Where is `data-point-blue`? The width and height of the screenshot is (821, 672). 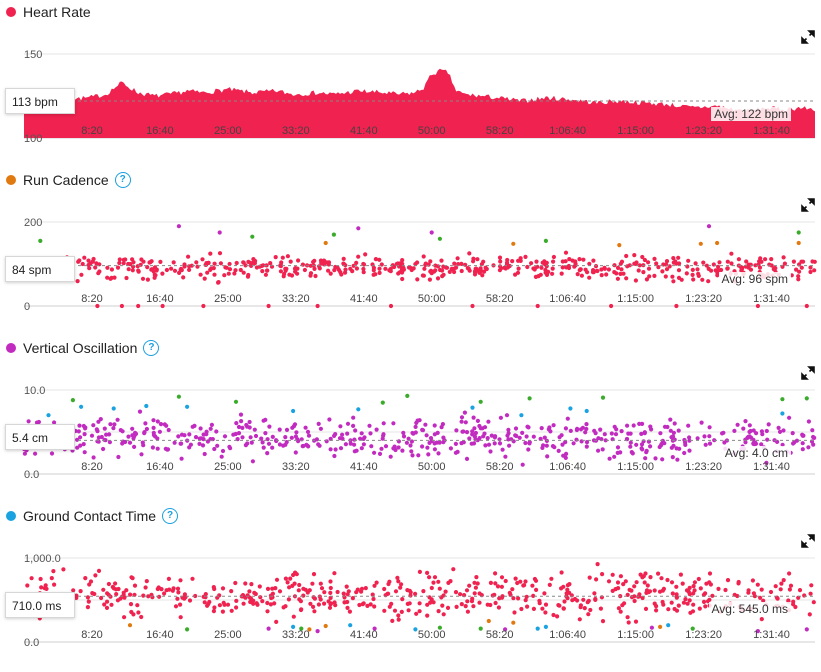 data-point-blue is located at coordinates (358, 409).